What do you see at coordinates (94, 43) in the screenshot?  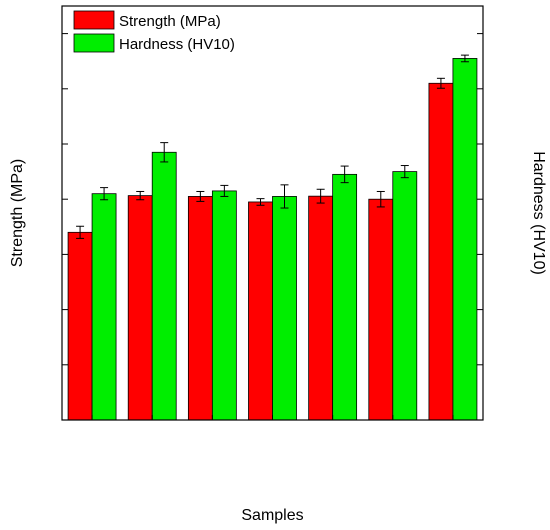 I see `legend-swatch-hardness` at bounding box center [94, 43].